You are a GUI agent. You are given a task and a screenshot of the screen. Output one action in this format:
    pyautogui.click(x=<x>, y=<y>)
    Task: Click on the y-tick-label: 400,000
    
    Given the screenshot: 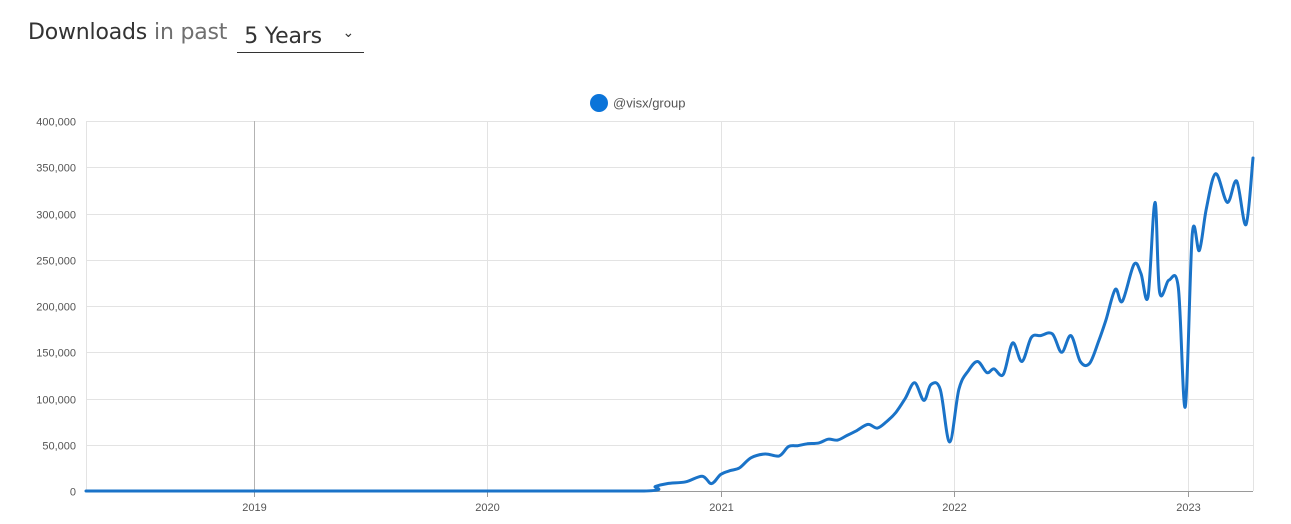 What is the action you would take?
    pyautogui.click(x=56, y=123)
    